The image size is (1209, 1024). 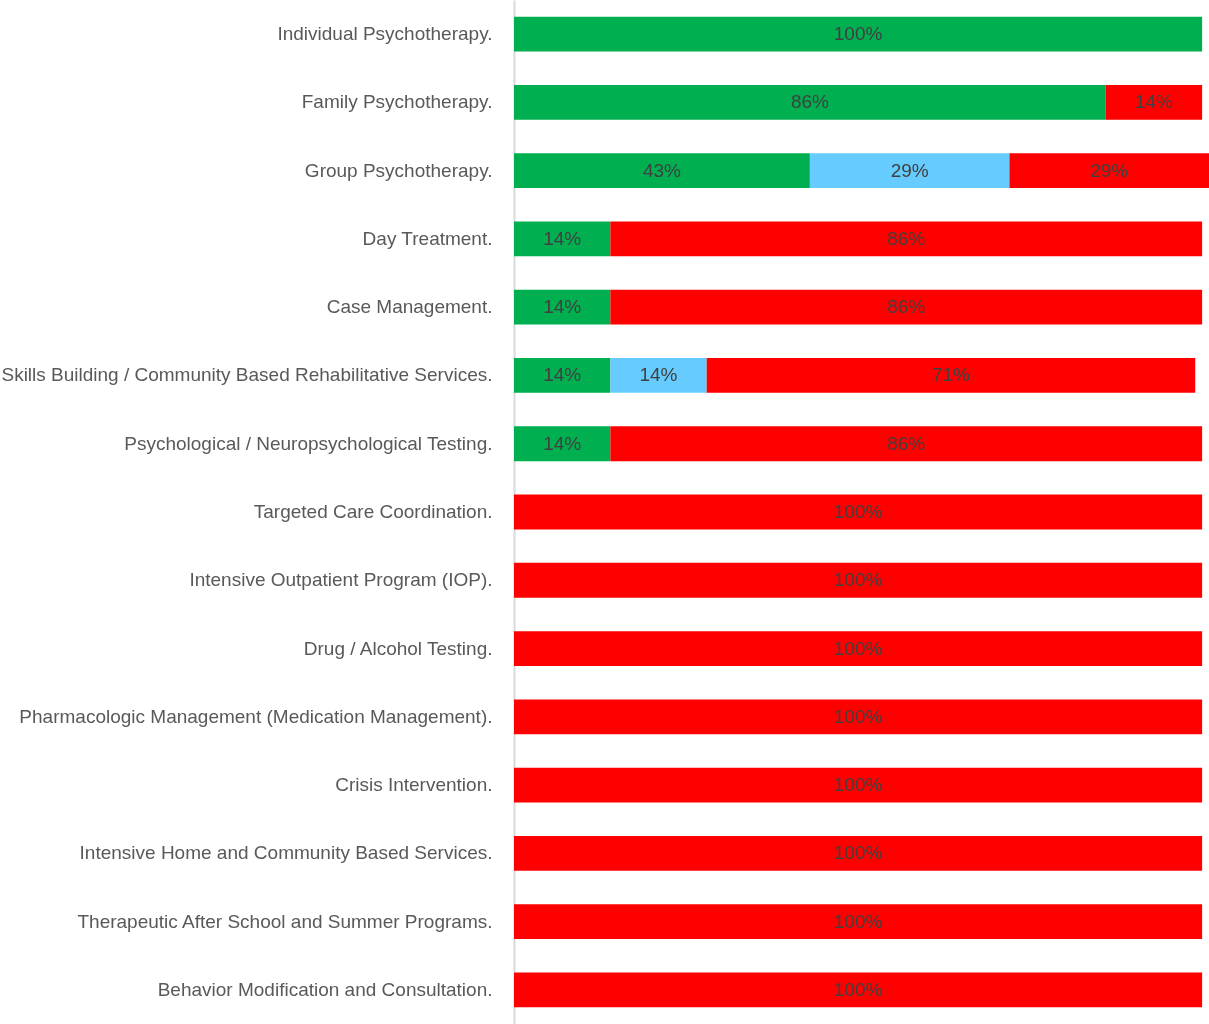 I want to click on y-tick-label: Pharmacologic Management (Medication Management)., so click(x=256, y=716).